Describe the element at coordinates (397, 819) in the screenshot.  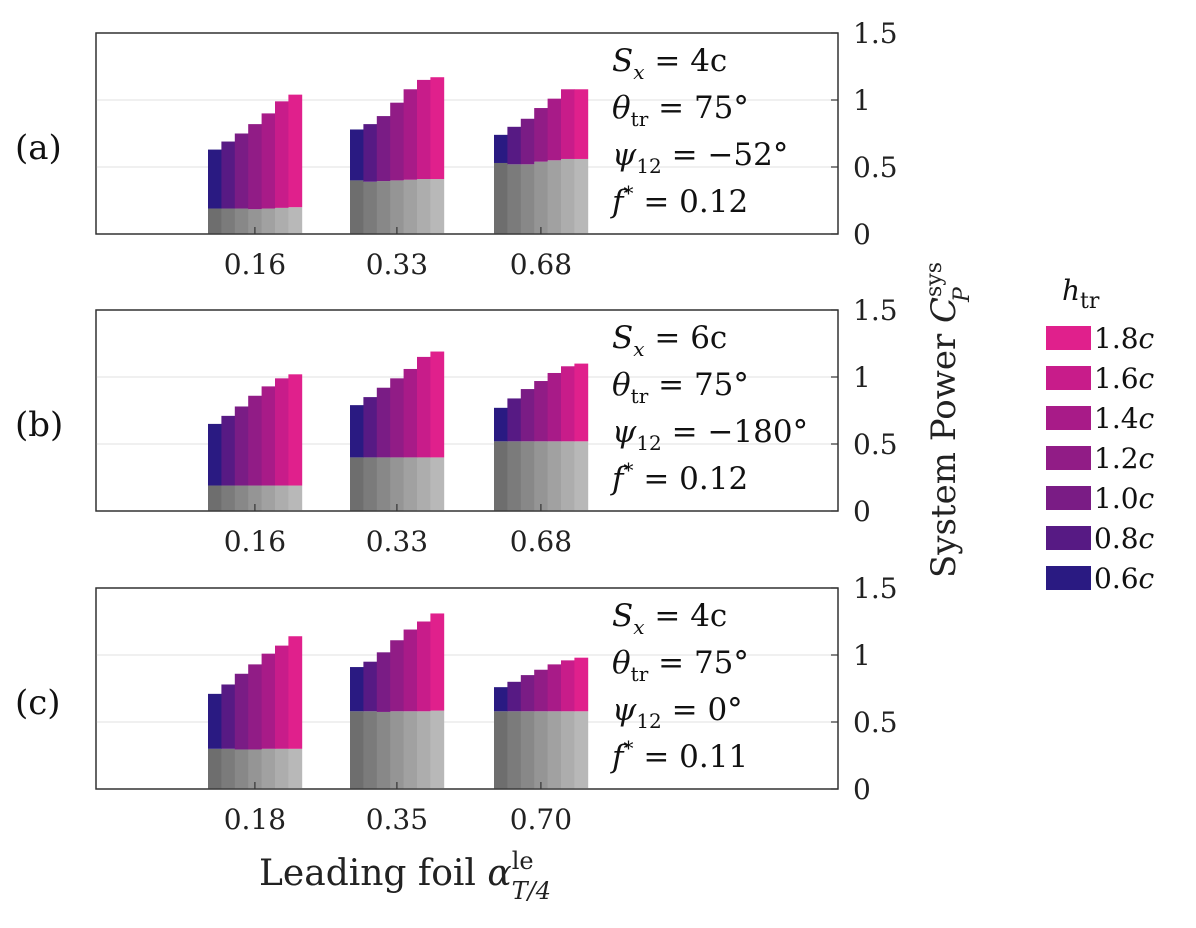
I see `x-tick-label: 0.35` at that location.